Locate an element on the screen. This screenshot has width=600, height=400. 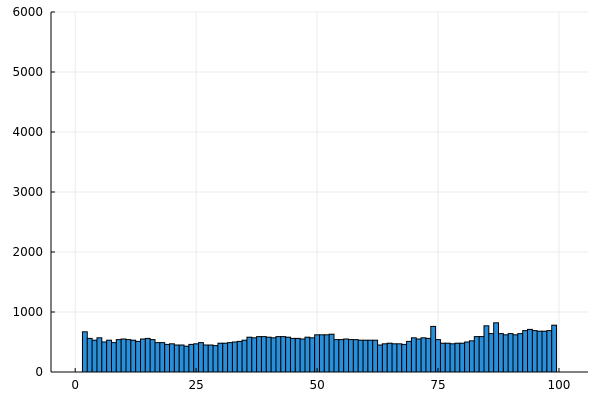
bars is located at coordinates (319, 347).